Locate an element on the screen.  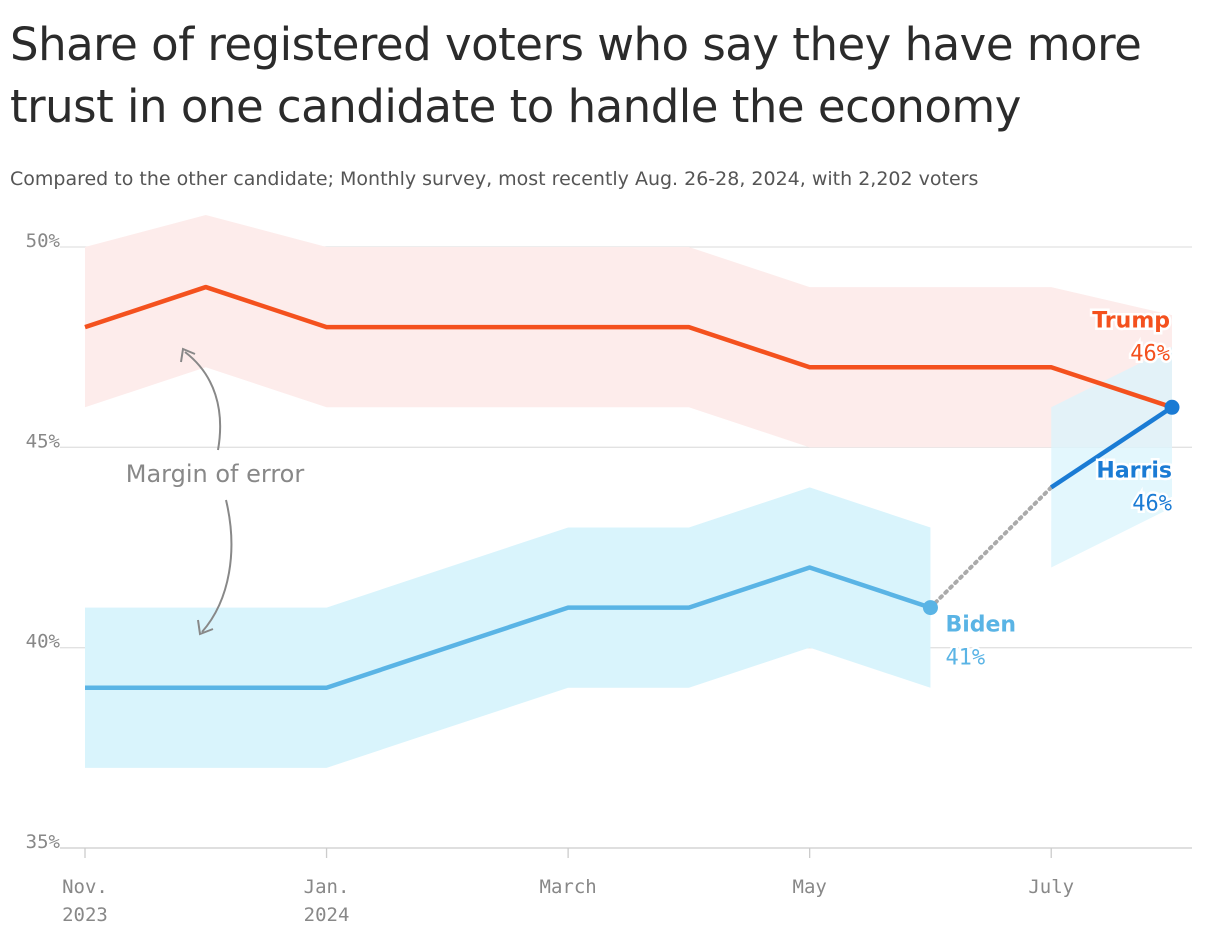
y-tick-label: 50% is located at coordinates (43, 241).